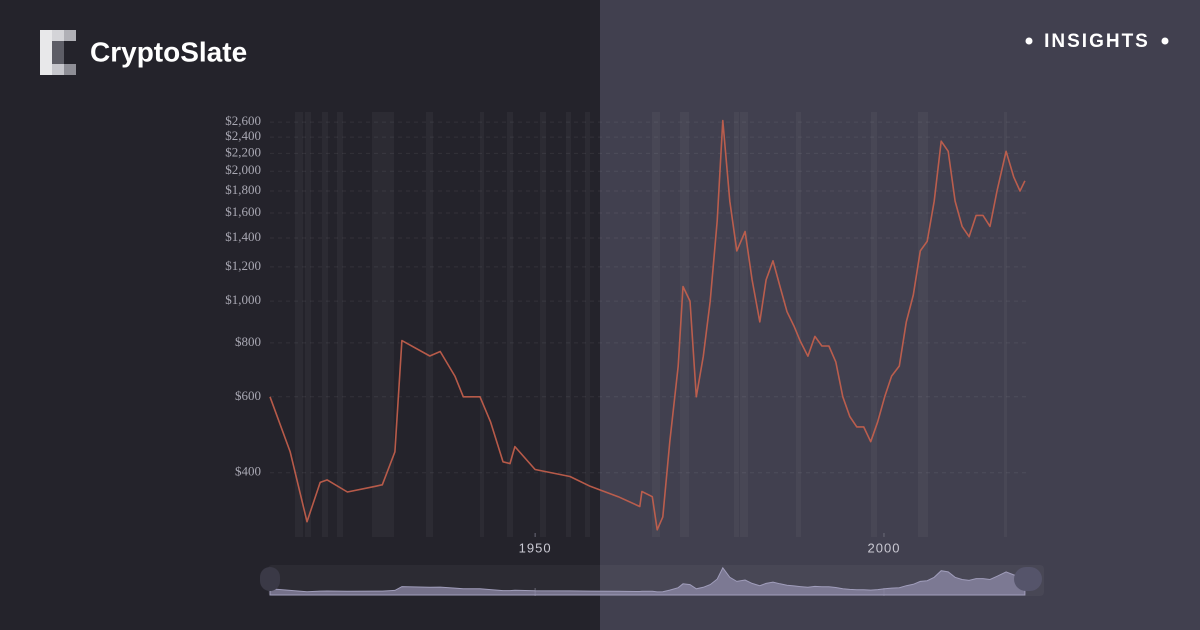 The width and height of the screenshot is (1200, 630). Describe the element at coordinates (243, 211) in the screenshot. I see `y-tick-label: $1,600` at that location.